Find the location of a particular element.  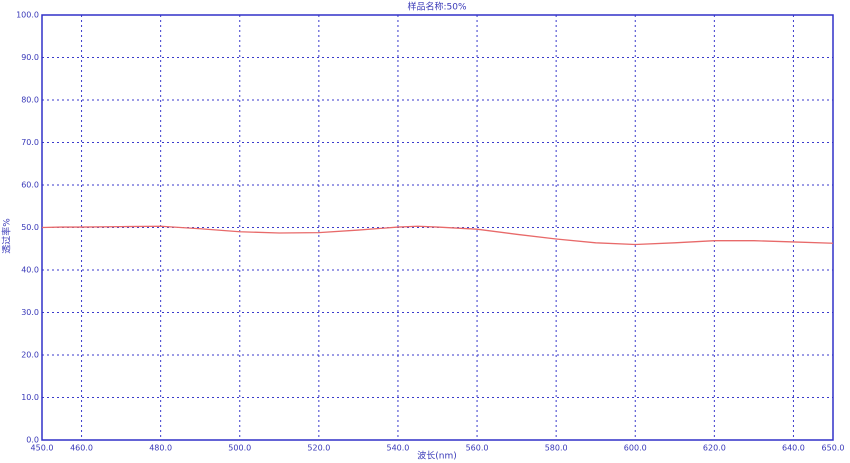

x-tick-label: 500.0 is located at coordinates (239, 448).